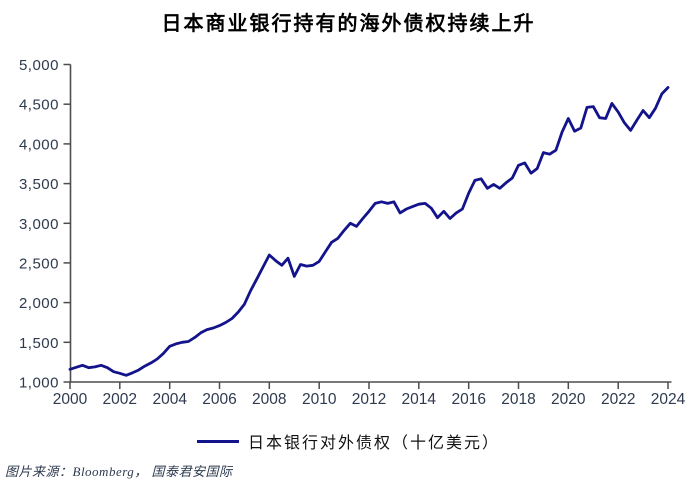 This screenshot has height=485, width=697. Describe the element at coordinates (39, 65) in the screenshot. I see `y-tick-label: 5,000` at that location.